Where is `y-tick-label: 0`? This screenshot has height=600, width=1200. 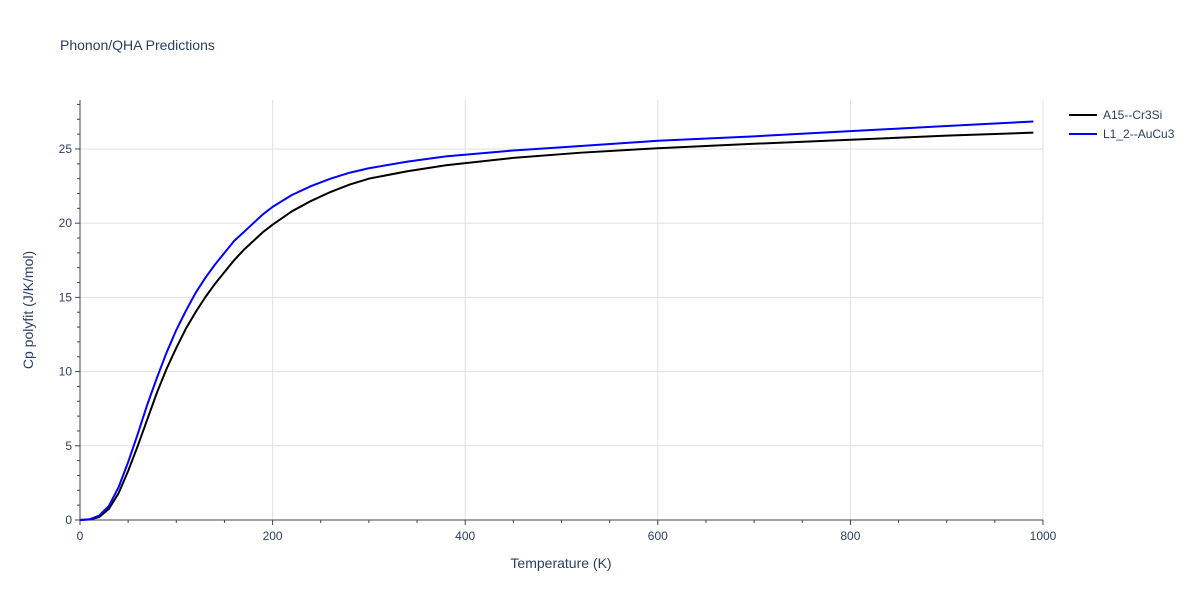 y-tick-label: 0 is located at coordinates (68, 520).